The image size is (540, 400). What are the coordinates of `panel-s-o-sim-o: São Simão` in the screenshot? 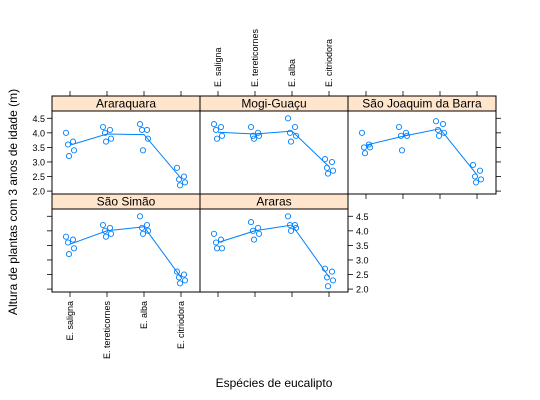 It's located at (126, 243).